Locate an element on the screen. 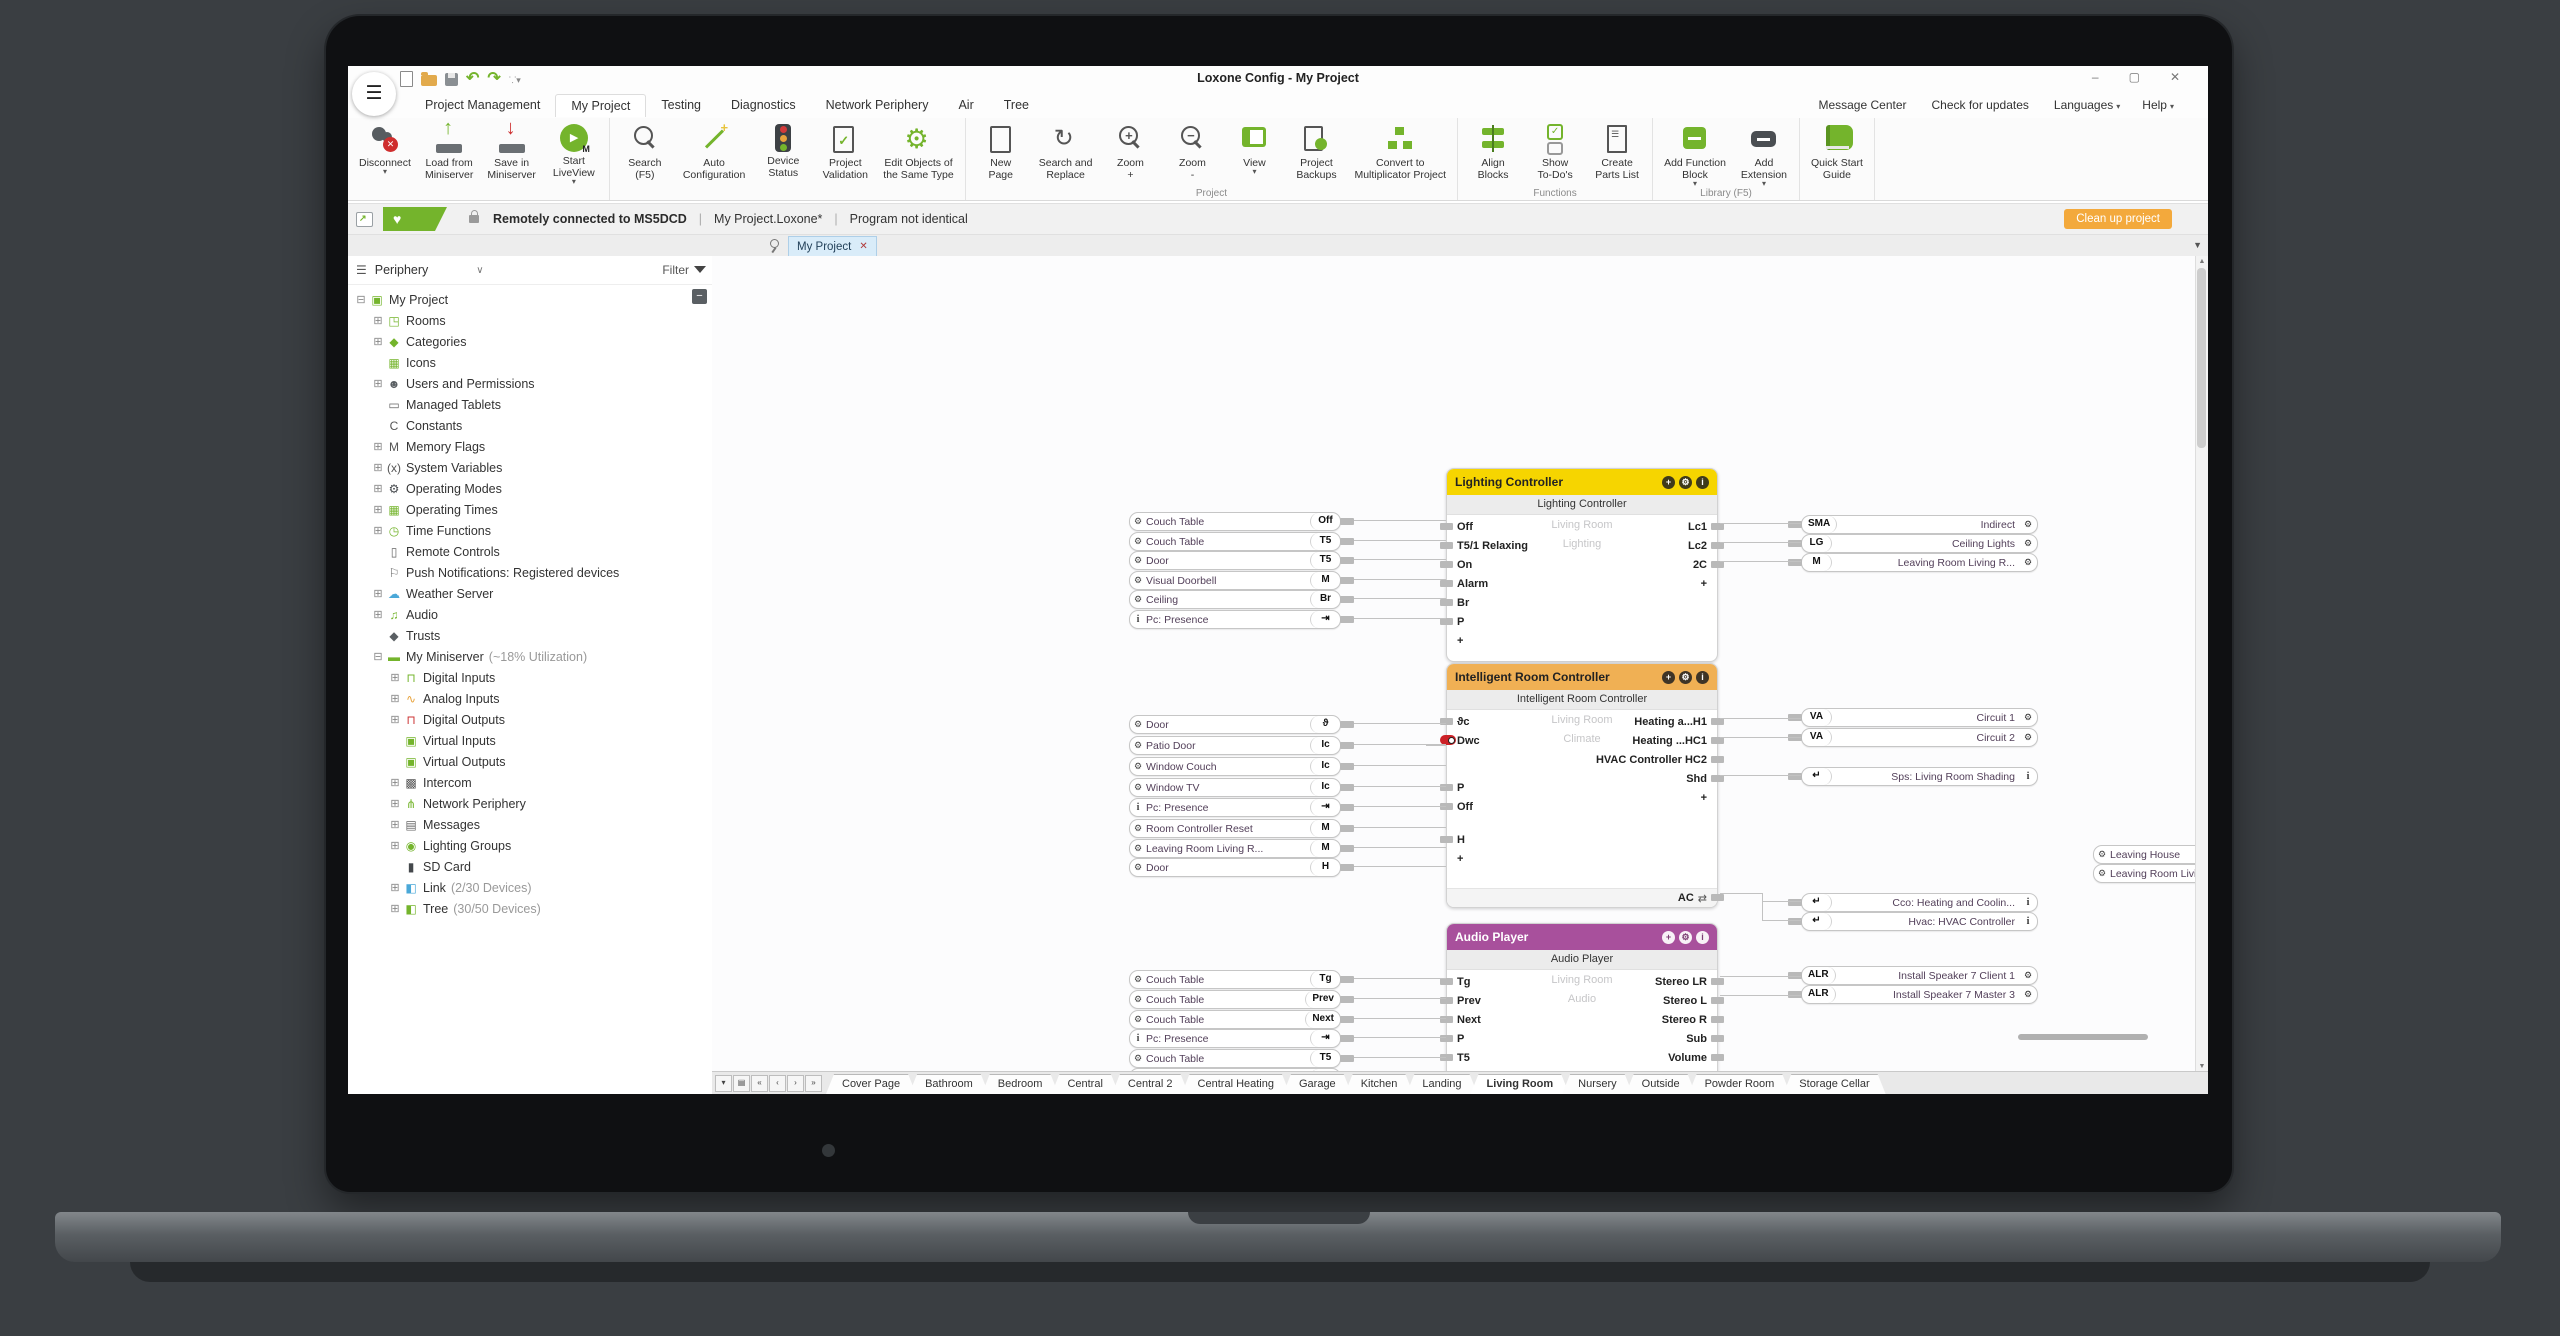 Image resolution: width=2560 pixels, height=1336 pixels. block-output: + is located at coordinates (1582, 797).